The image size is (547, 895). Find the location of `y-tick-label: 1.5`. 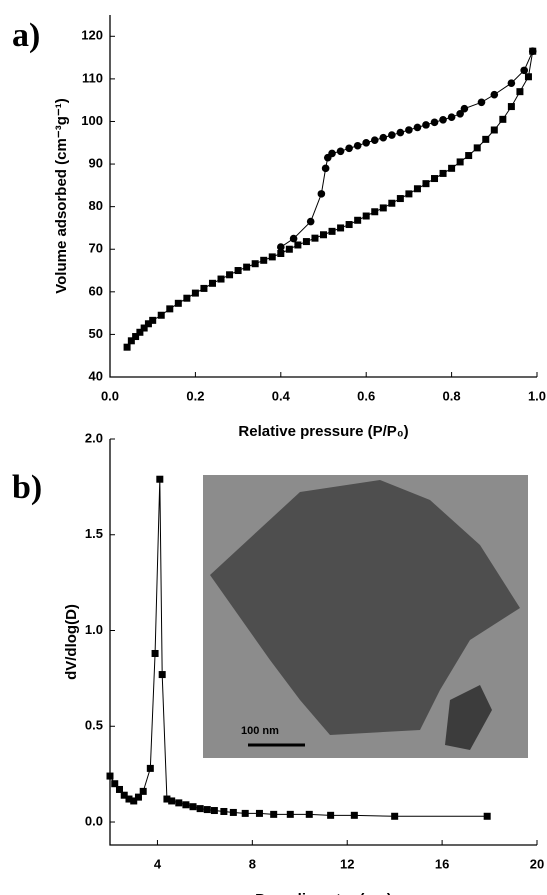

y-tick-label: 1.5 is located at coordinates (94, 533).